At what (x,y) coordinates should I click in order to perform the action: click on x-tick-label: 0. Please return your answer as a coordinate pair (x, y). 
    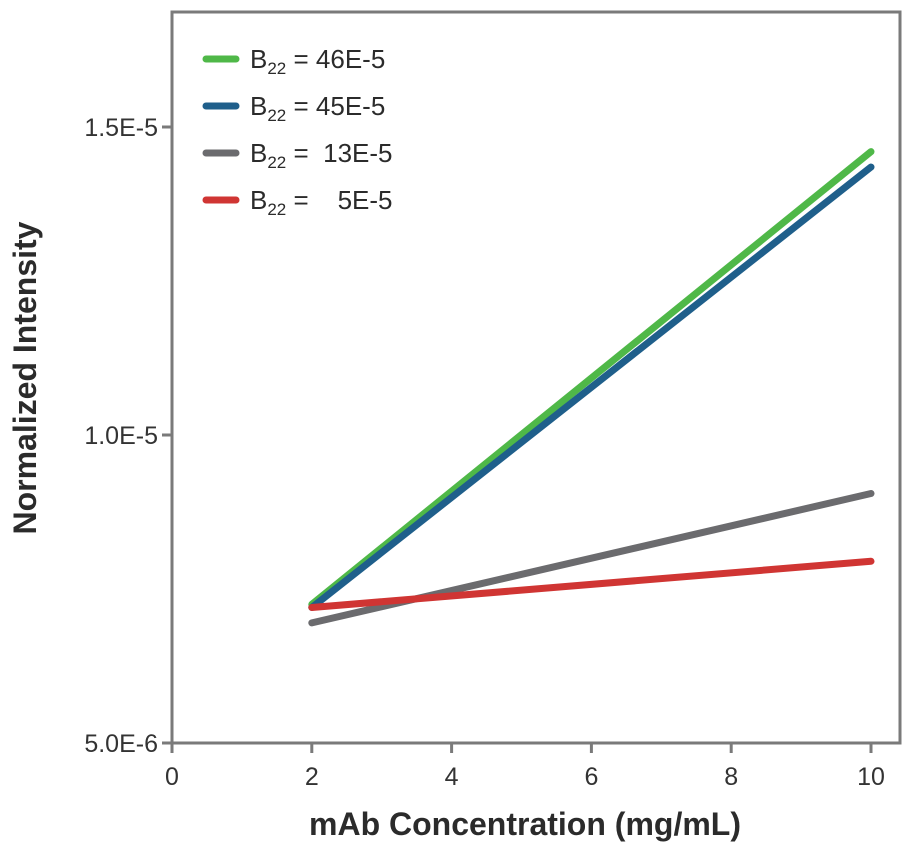
    Looking at the image, I should click on (172, 777).